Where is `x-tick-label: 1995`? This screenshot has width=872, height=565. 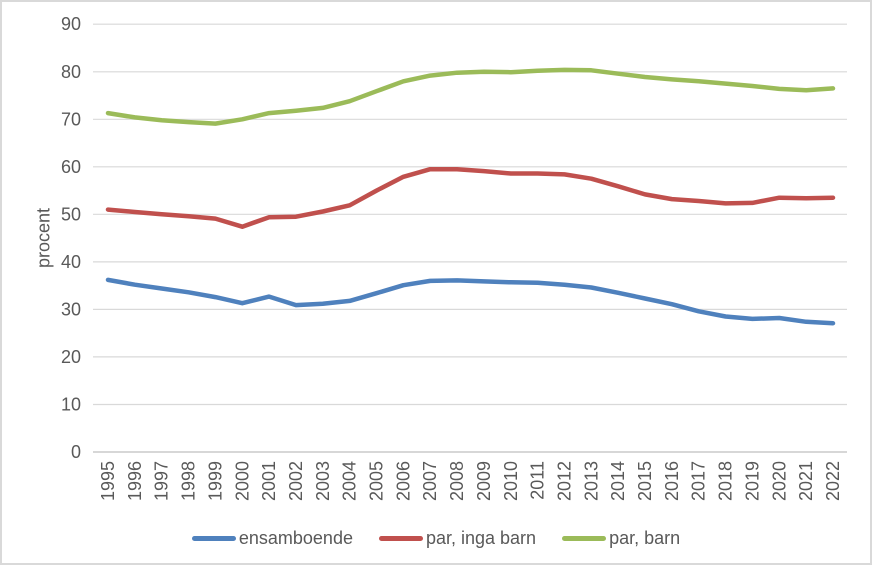
x-tick-label: 1995 is located at coordinates (108, 481).